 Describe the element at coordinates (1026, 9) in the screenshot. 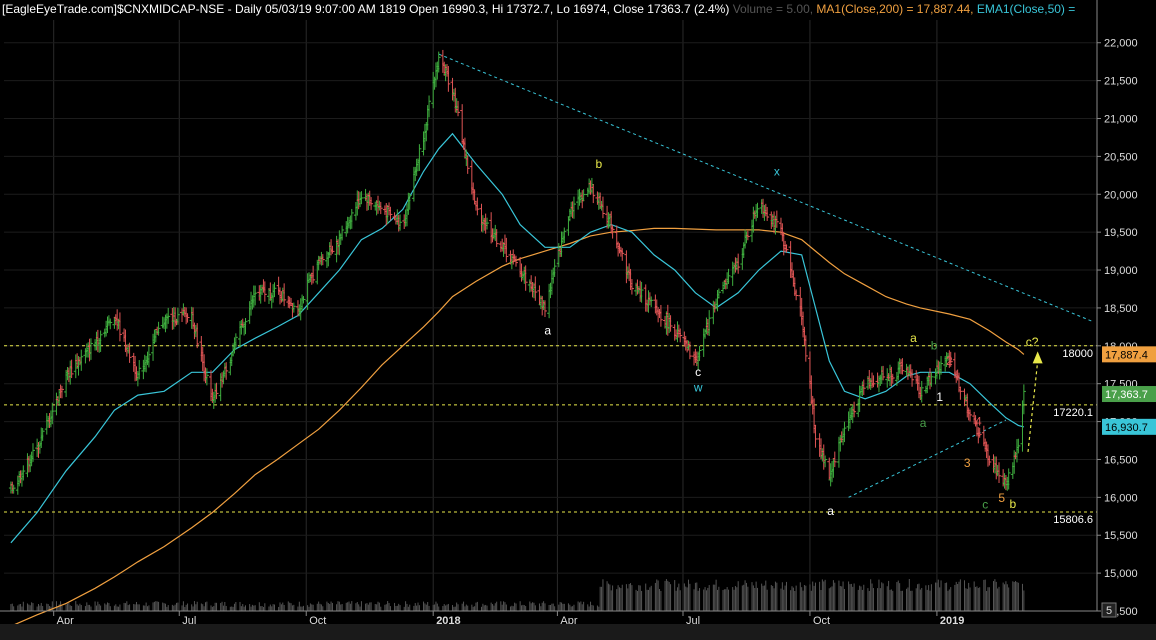

I see `header-ema: EMA1(Close,50) =` at that location.